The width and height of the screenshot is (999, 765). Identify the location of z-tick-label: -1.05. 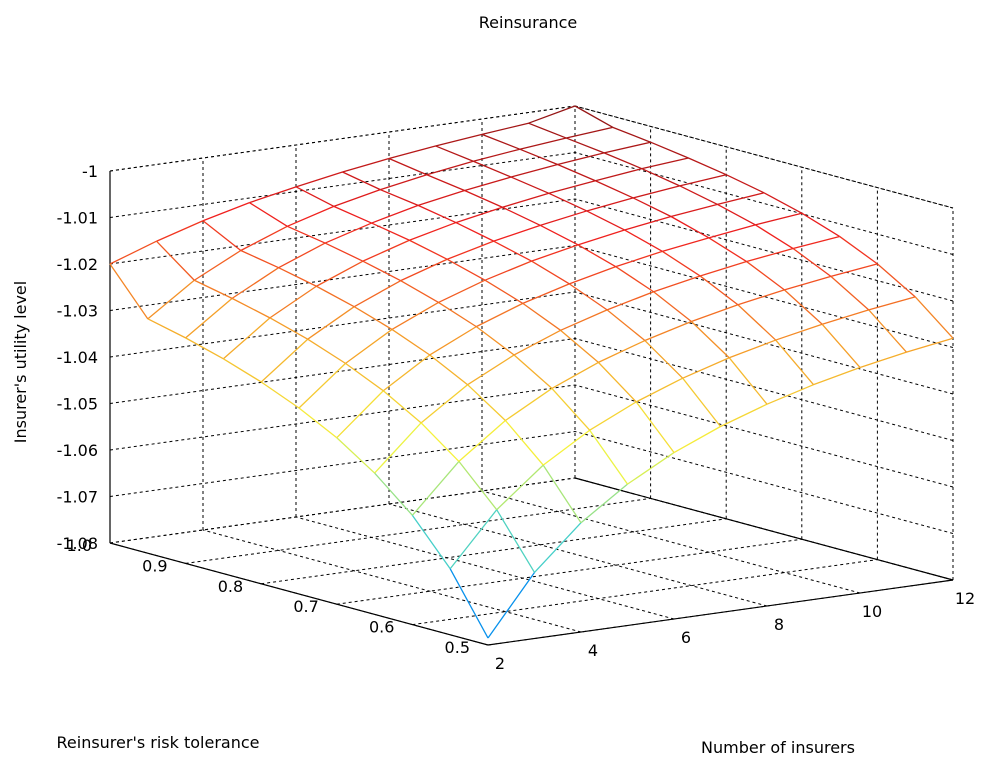
(77, 404).